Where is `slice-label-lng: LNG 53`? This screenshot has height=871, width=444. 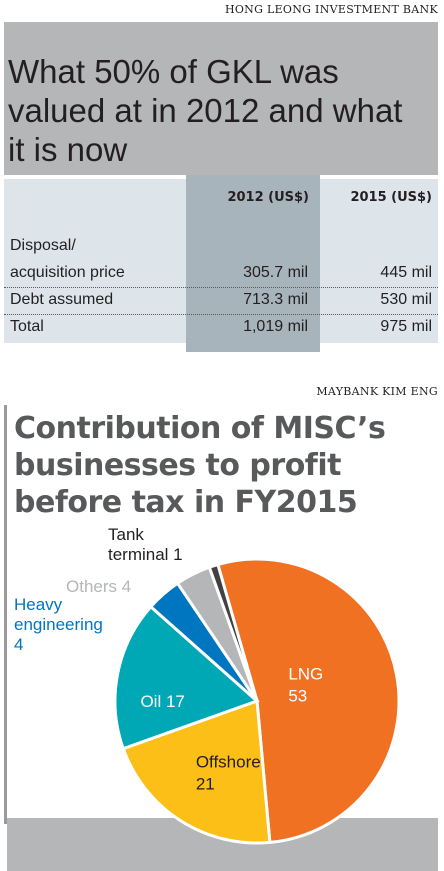
slice-label-lng: LNG 53 is located at coordinates (305, 684).